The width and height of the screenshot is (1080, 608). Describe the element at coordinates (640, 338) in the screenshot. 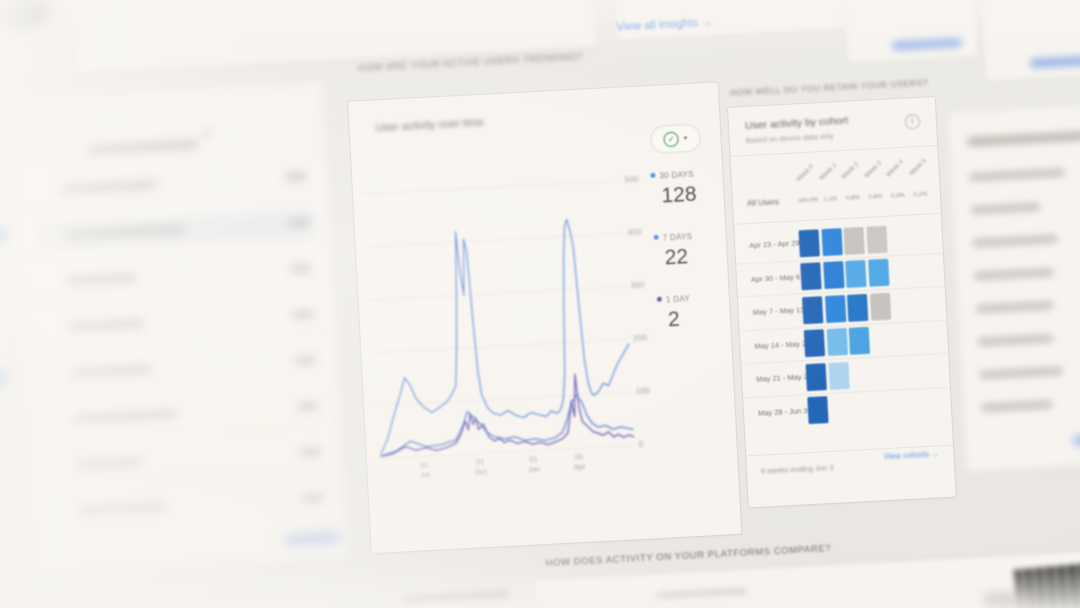

I see `y-tick-label: 200` at that location.